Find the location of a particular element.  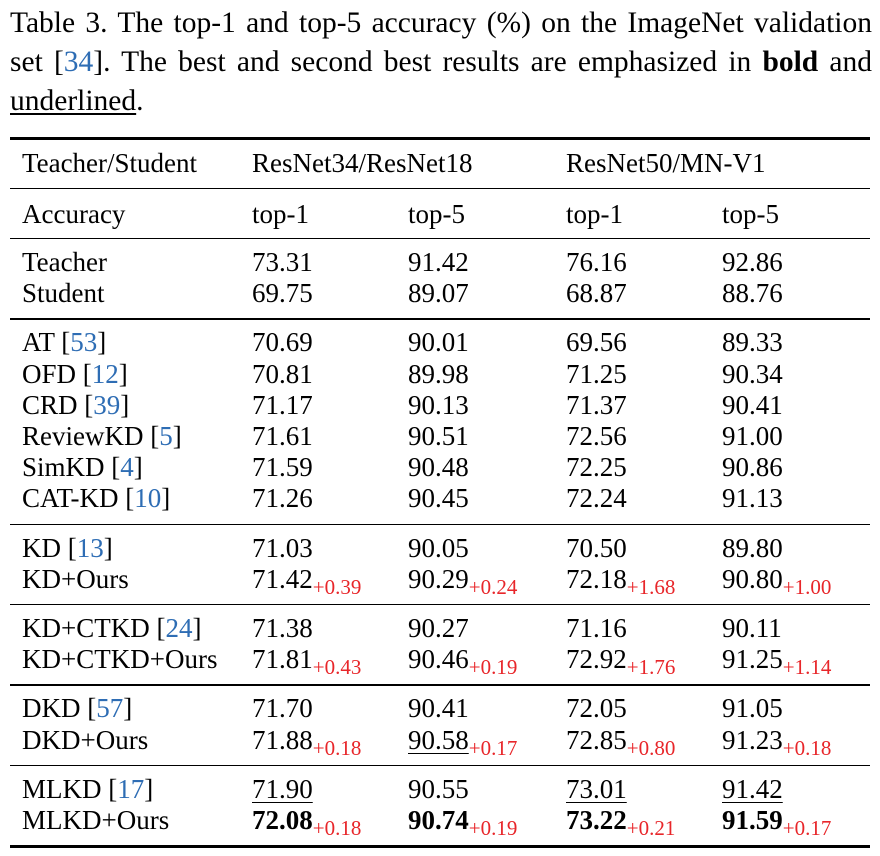

accuracy-value: 91.05 is located at coordinates (752, 708).